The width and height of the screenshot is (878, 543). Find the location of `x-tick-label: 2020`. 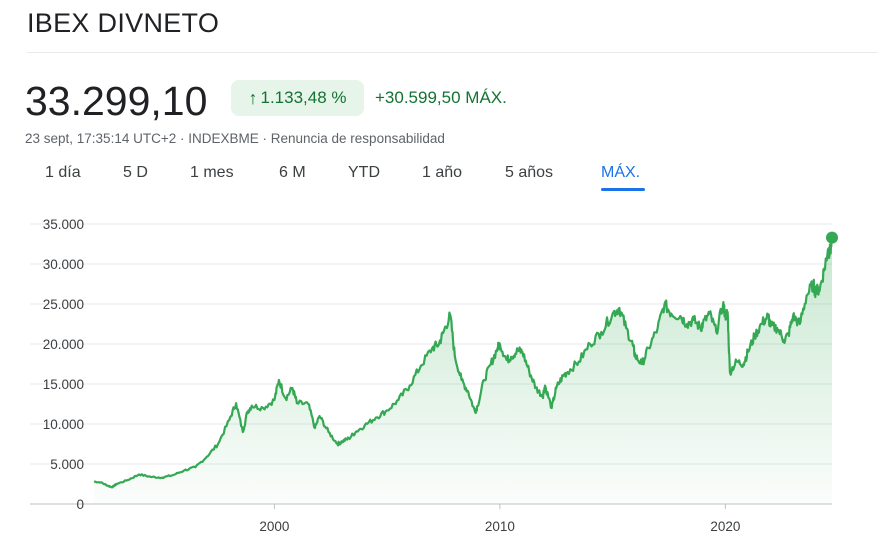

x-tick-label: 2020 is located at coordinates (725, 526).